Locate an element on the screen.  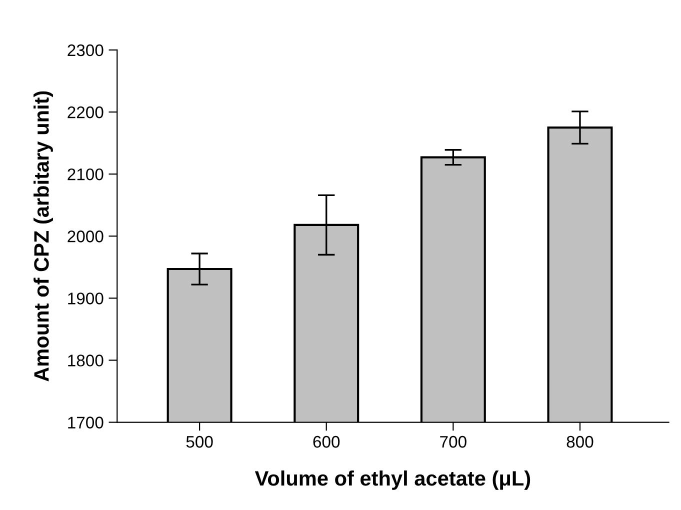
y-tick-label: 1800 is located at coordinates (86, 360).